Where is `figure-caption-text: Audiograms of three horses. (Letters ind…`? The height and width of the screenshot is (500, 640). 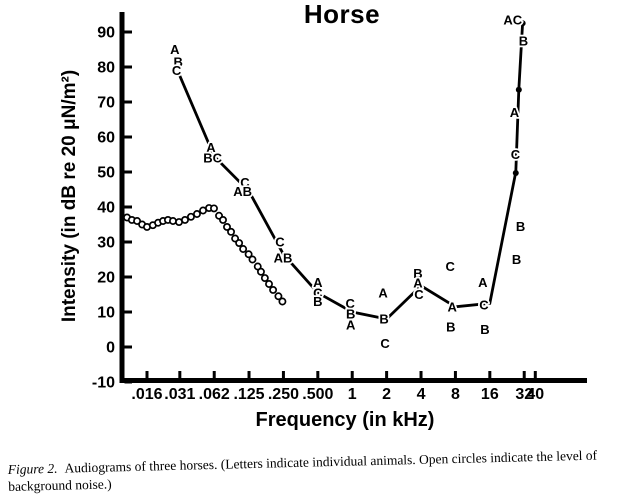
figure-caption-text: Audiograms of three horses. (Letters ind… is located at coordinates (303, 470).